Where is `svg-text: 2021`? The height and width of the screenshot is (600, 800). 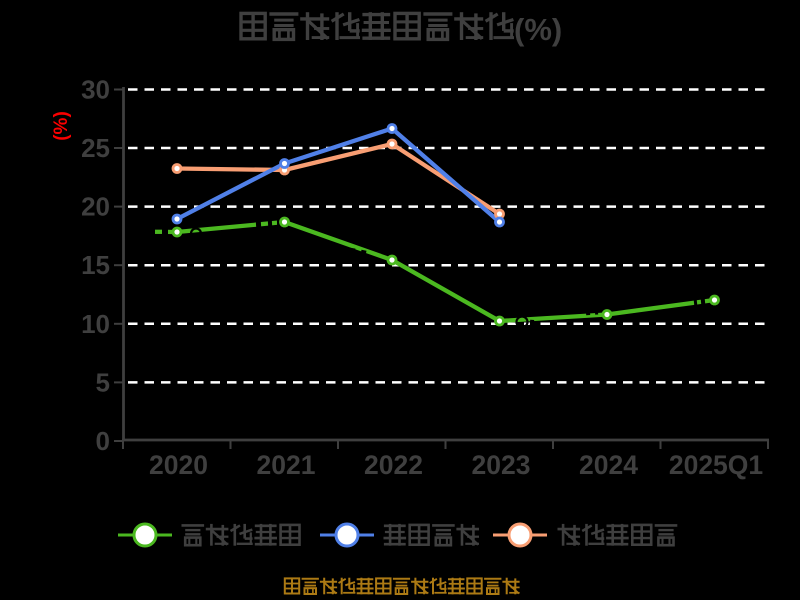
svg-text: 2021 is located at coordinates (286, 465).